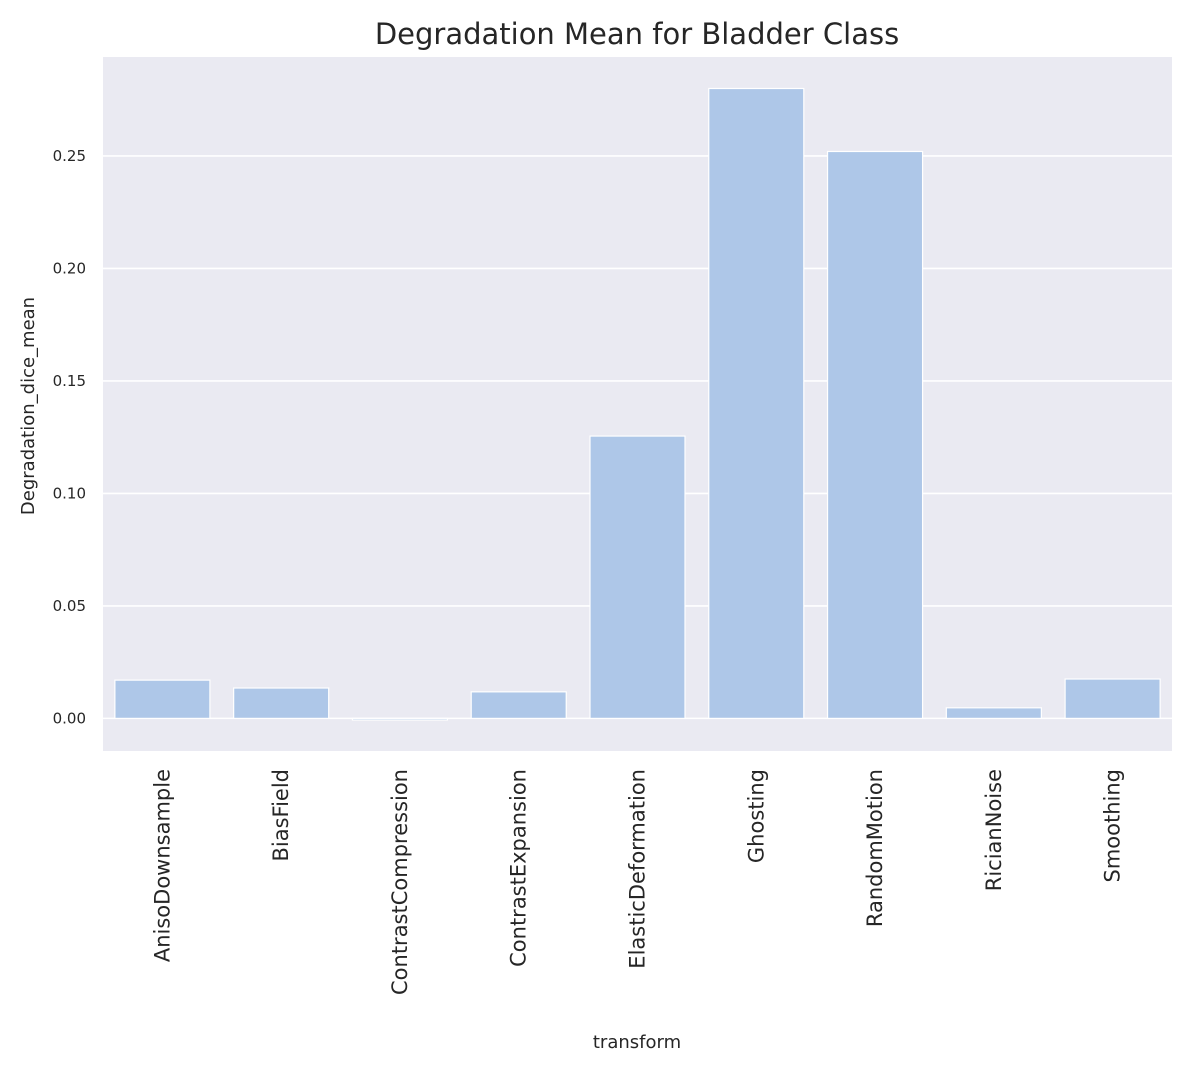  Describe the element at coordinates (281, 815) in the screenshot. I see `x-tick-label: BiasField` at that location.